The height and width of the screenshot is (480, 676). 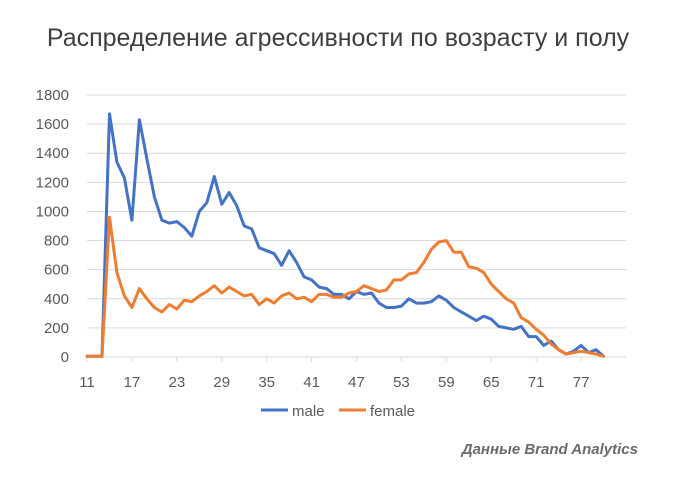 What do you see at coordinates (56, 270) in the screenshot?
I see `y-tick-label: 600` at bounding box center [56, 270].